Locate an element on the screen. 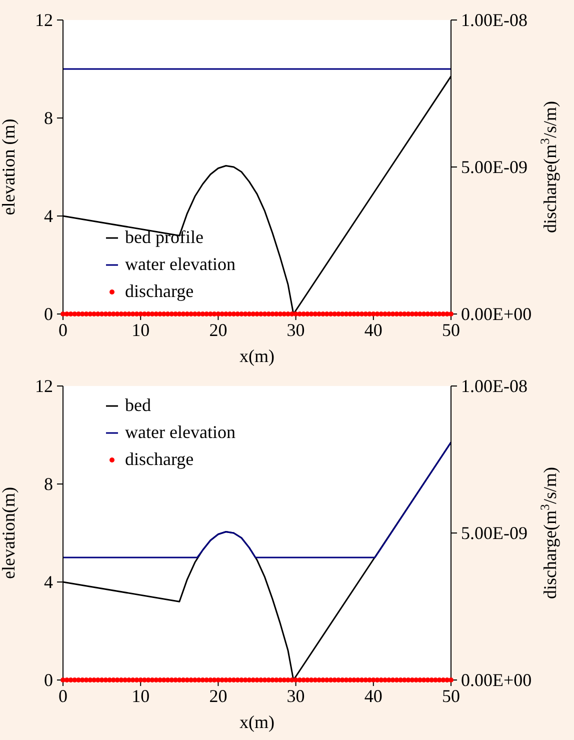 Image resolution: width=574 pixels, height=740 pixels. legend-label: bed is located at coordinates (138, 405).